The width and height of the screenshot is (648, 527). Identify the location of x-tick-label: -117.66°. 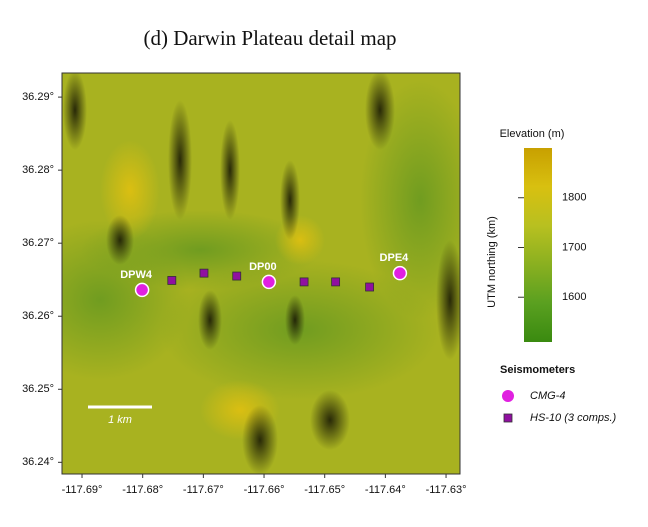
(264, 490).